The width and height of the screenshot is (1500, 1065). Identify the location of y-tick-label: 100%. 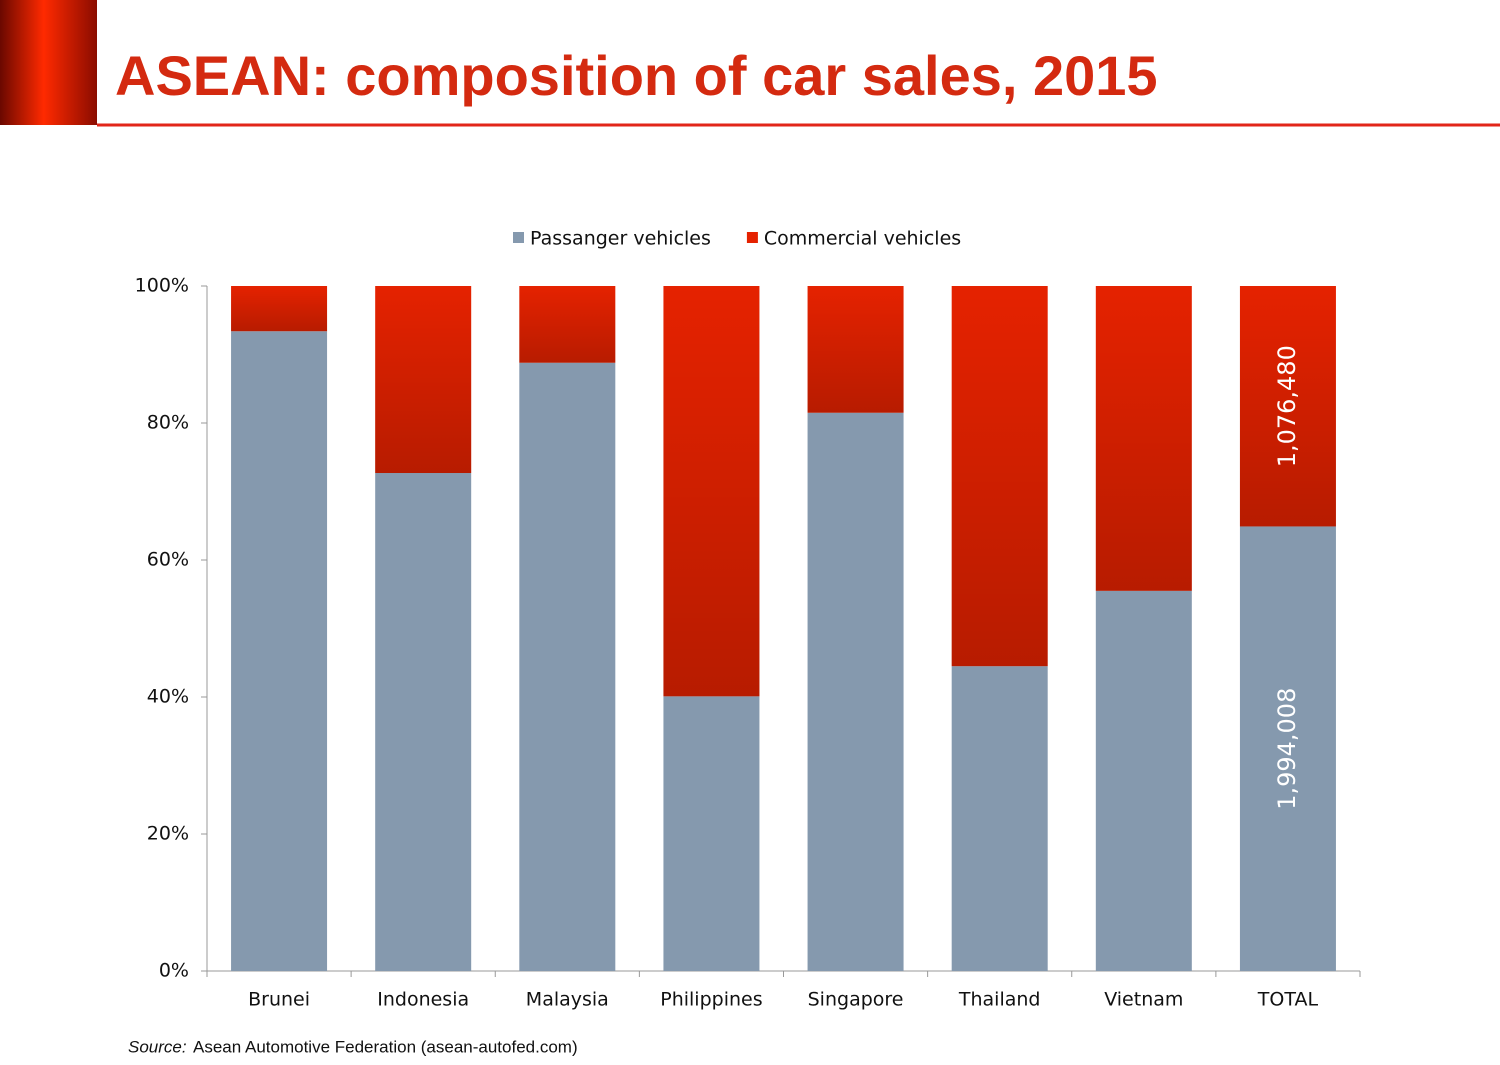
(162, 286).